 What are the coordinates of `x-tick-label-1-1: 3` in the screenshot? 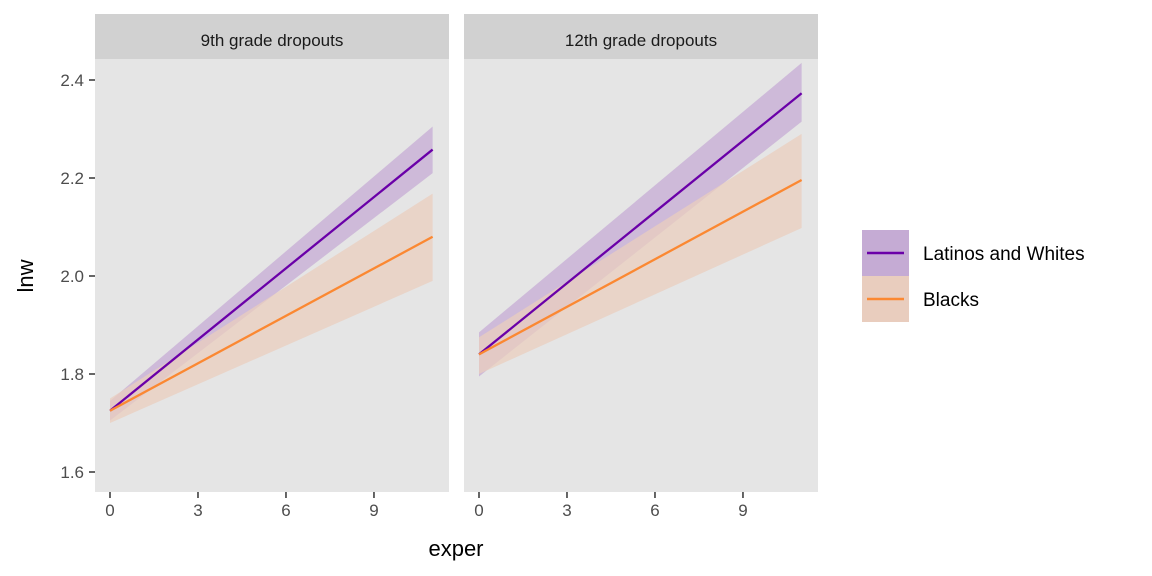 It's located at (566, 510).